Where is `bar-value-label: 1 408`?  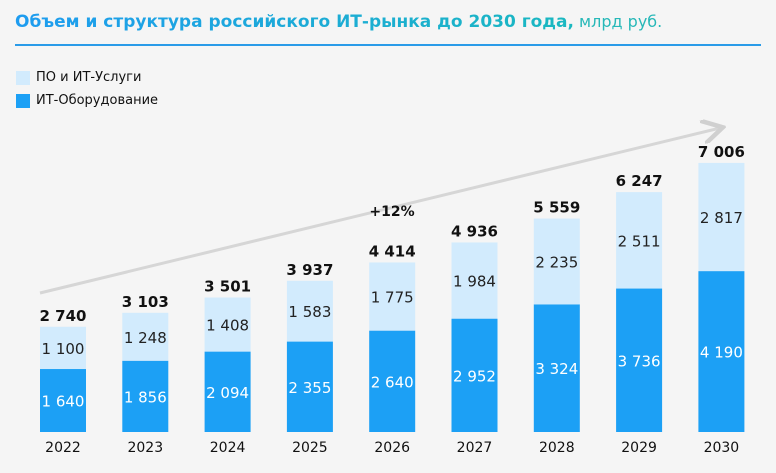 bar-value-label: 1 408 is located at coordinates (227, 326).